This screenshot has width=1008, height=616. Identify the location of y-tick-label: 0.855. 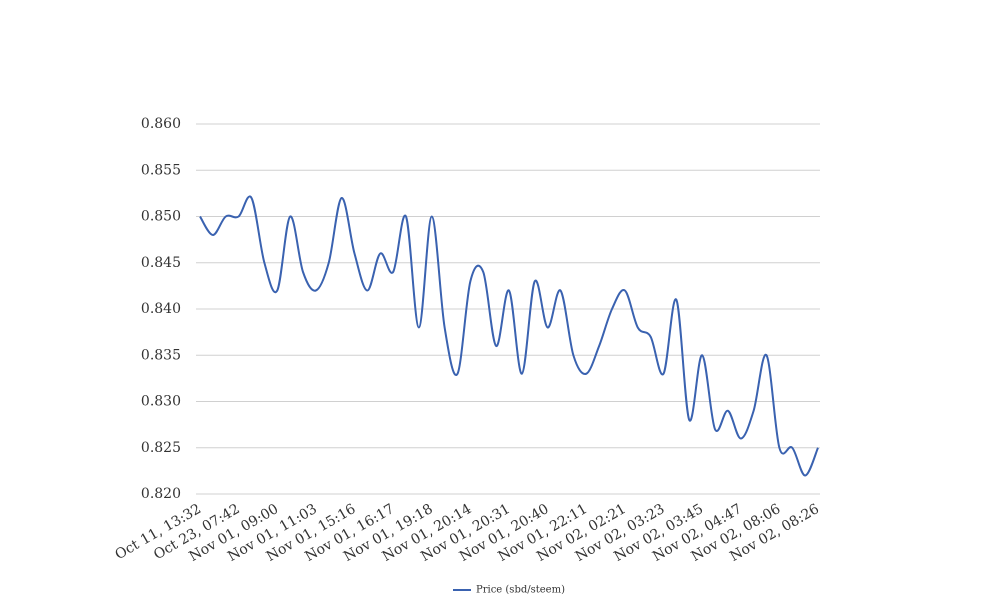
(161, 170).